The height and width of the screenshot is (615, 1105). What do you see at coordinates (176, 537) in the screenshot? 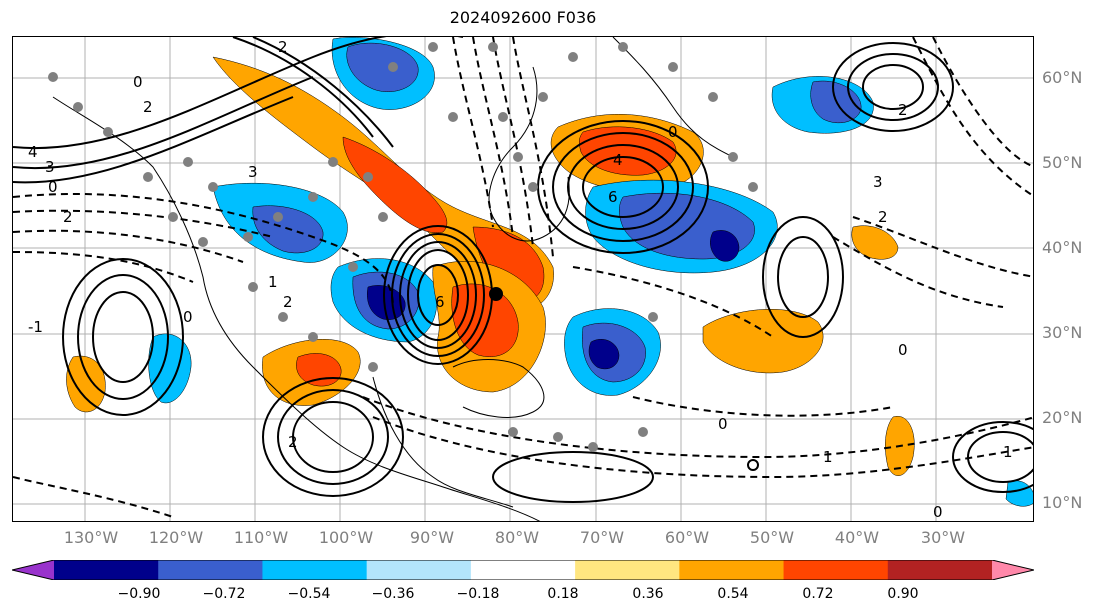
I see `lon-label: 120°W` at bounding box center [176, 537].